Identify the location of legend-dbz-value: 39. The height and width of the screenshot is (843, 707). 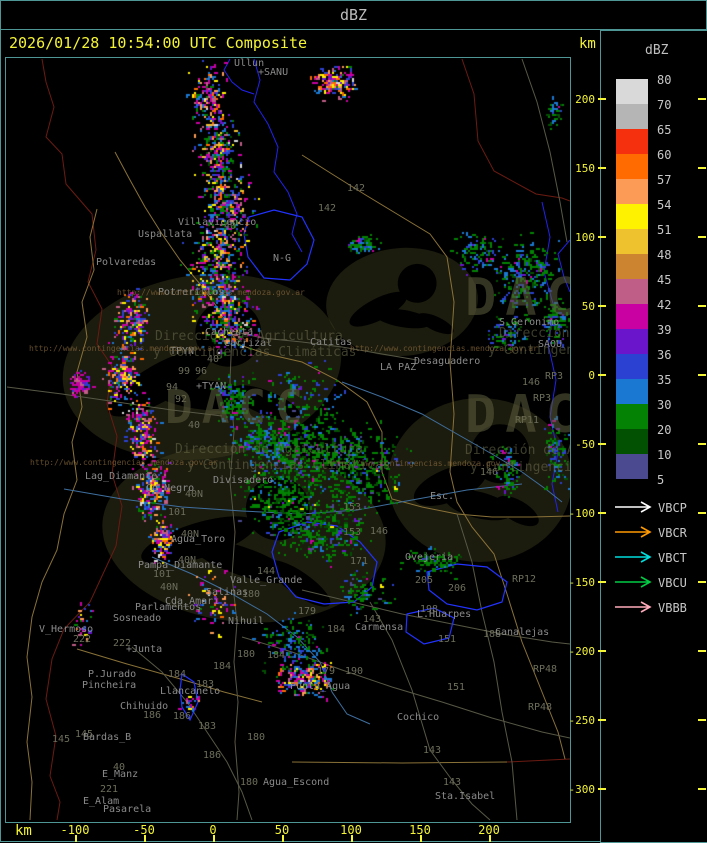
(664, 330).